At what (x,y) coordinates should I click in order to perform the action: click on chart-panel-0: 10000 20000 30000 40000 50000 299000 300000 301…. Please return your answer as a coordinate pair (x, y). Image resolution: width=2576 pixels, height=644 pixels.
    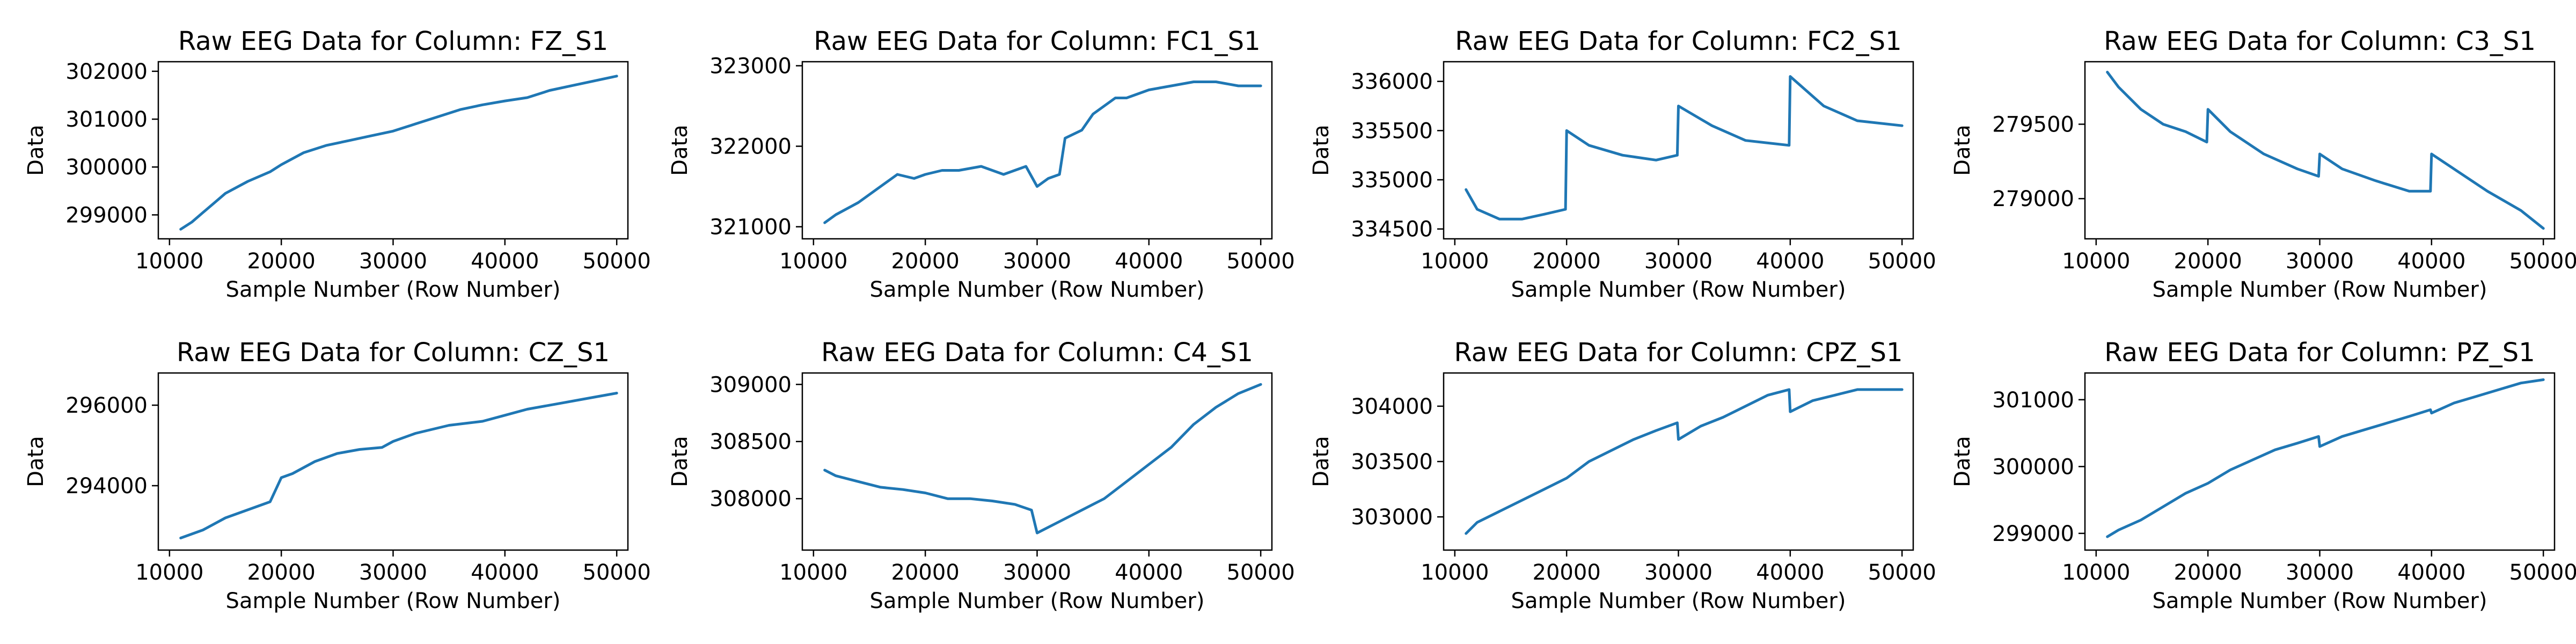
    Looking at the image, I should click on (337, 164).